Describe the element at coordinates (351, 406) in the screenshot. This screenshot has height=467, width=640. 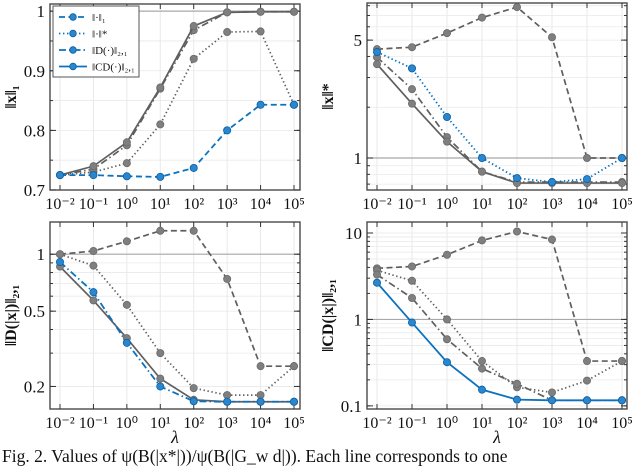
I see `y-tick-label: 0.1` at that location.